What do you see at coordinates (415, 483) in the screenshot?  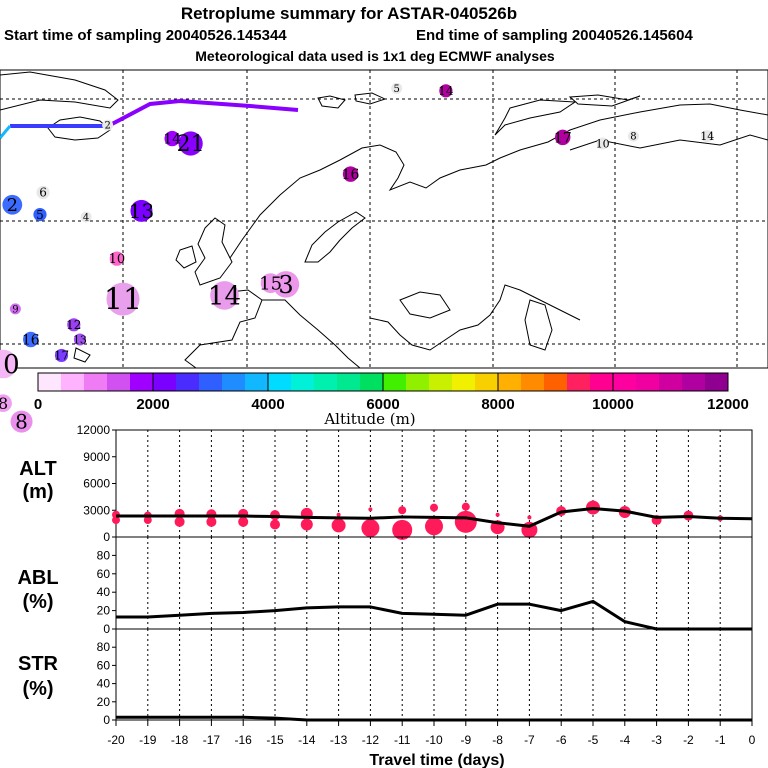 I see `panel-alt: 0 3000 6000 9000 12000` at bounding box center [415, 483].